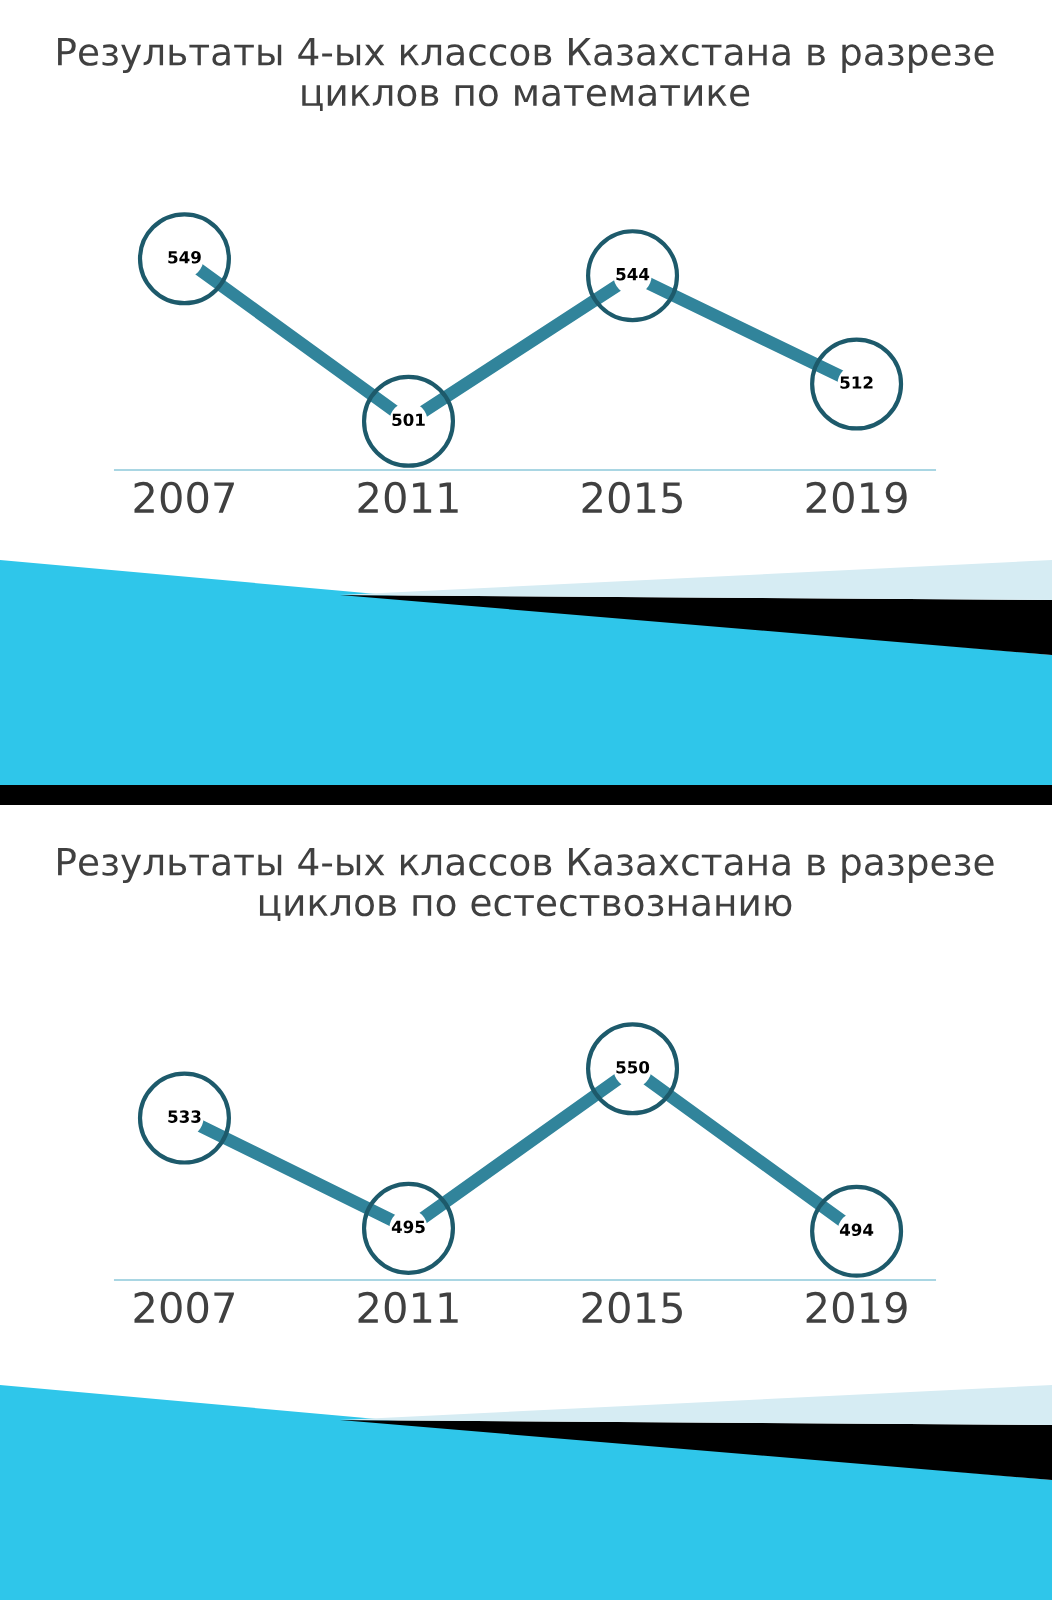 The image size is (1052, 1600). What do you see at coordinates (408, 1227) in the screenshot?
I see `data-label: 495` at bounding box center [408, 1227].